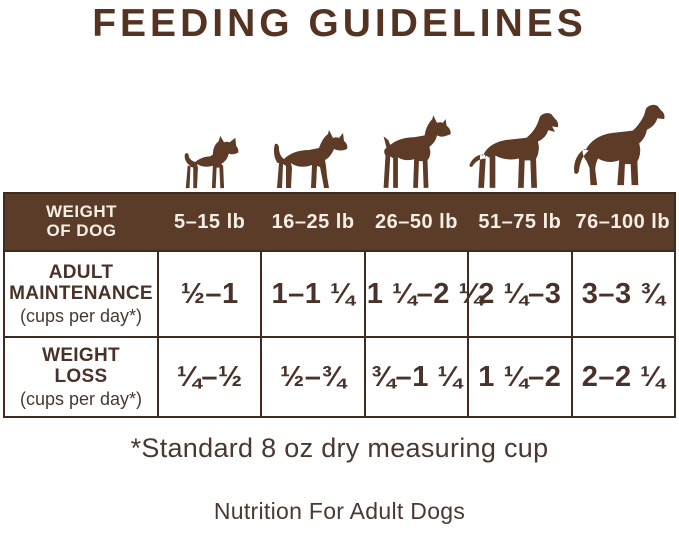 Image resolution: width=679 pixels, height=538 pixels. I want to click on loss-16-25lb-value: ½–¾, so click(313, 377).